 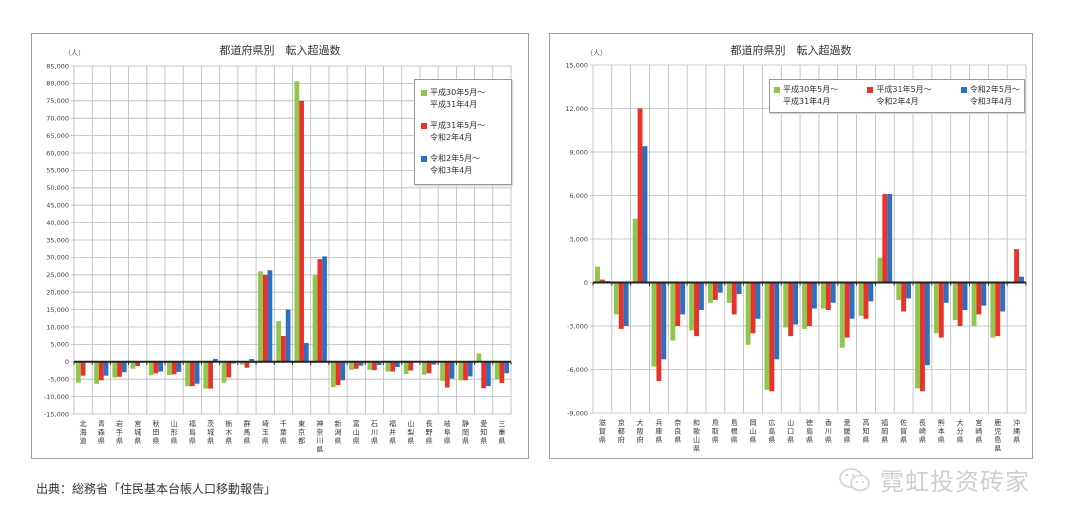 I want to click on category-label: 取, so click(x=715, y=432).